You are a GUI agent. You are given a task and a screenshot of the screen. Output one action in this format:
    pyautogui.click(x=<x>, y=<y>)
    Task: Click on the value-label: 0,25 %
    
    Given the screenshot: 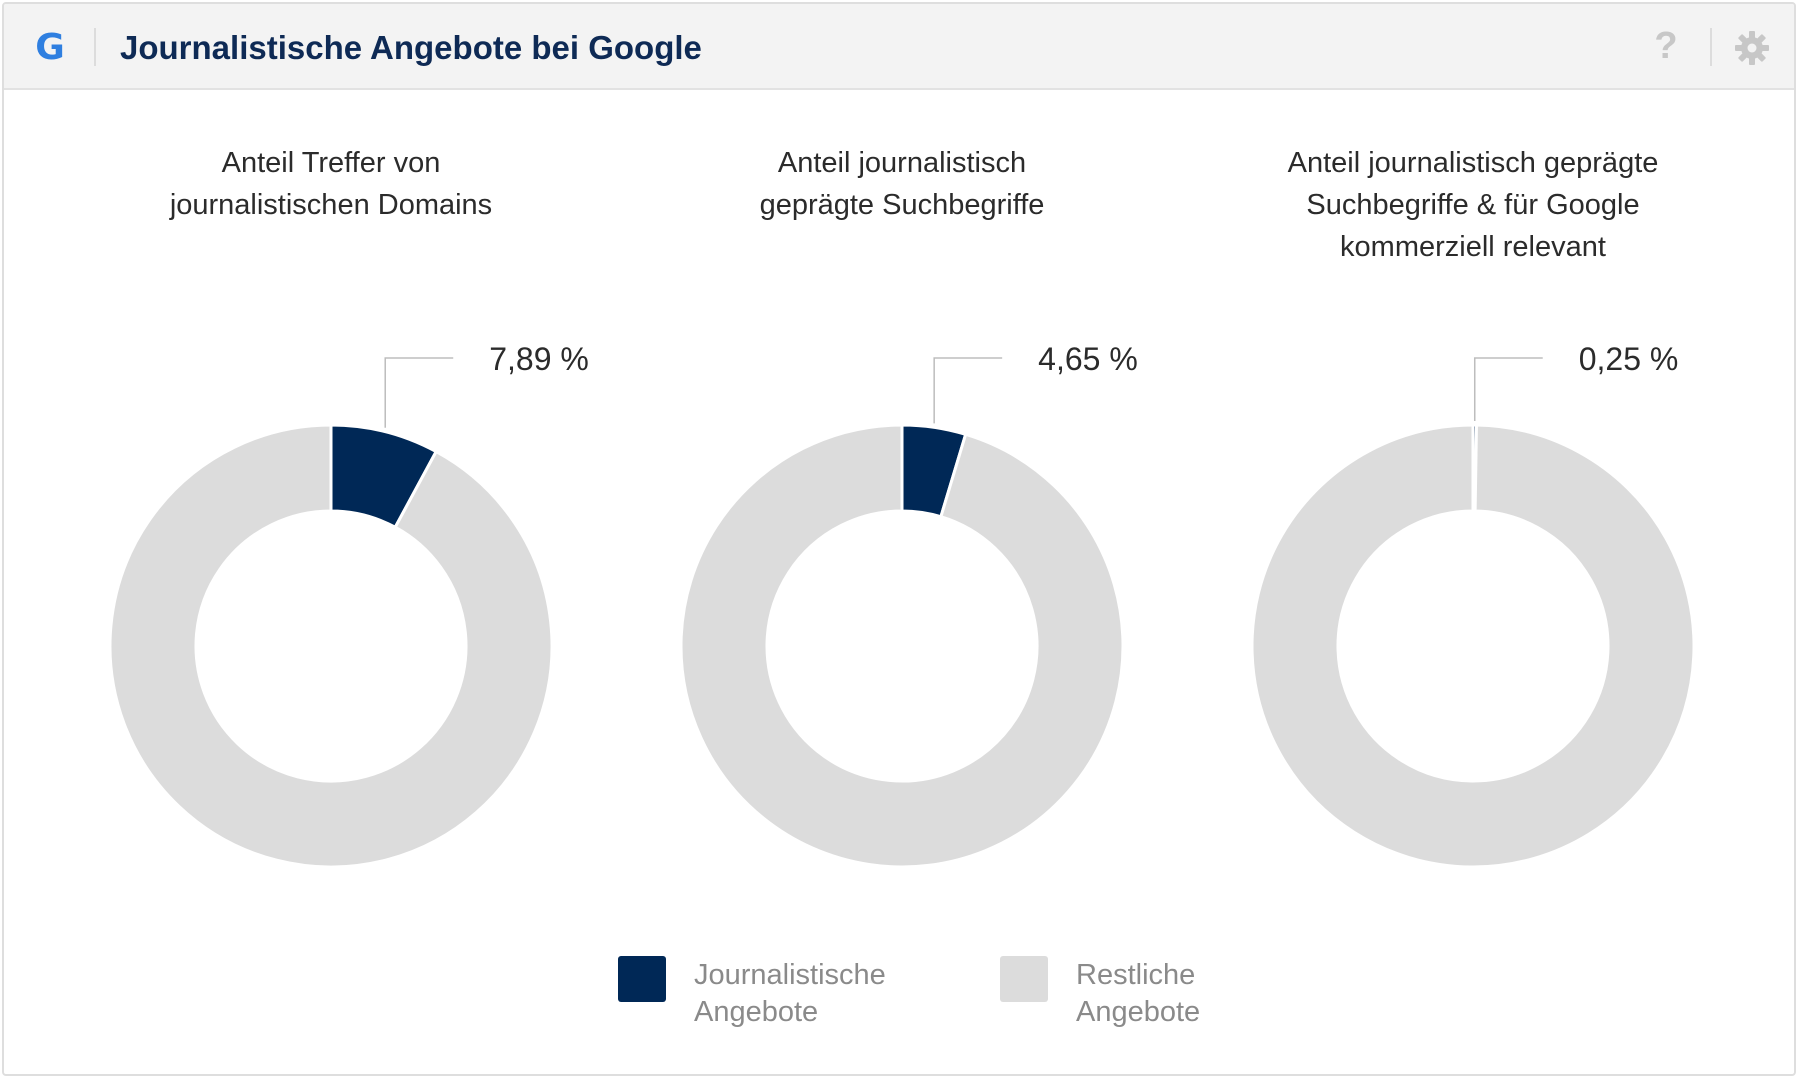 What is the action you would take?
    pyautogui.click(x=1629, y=359)
    